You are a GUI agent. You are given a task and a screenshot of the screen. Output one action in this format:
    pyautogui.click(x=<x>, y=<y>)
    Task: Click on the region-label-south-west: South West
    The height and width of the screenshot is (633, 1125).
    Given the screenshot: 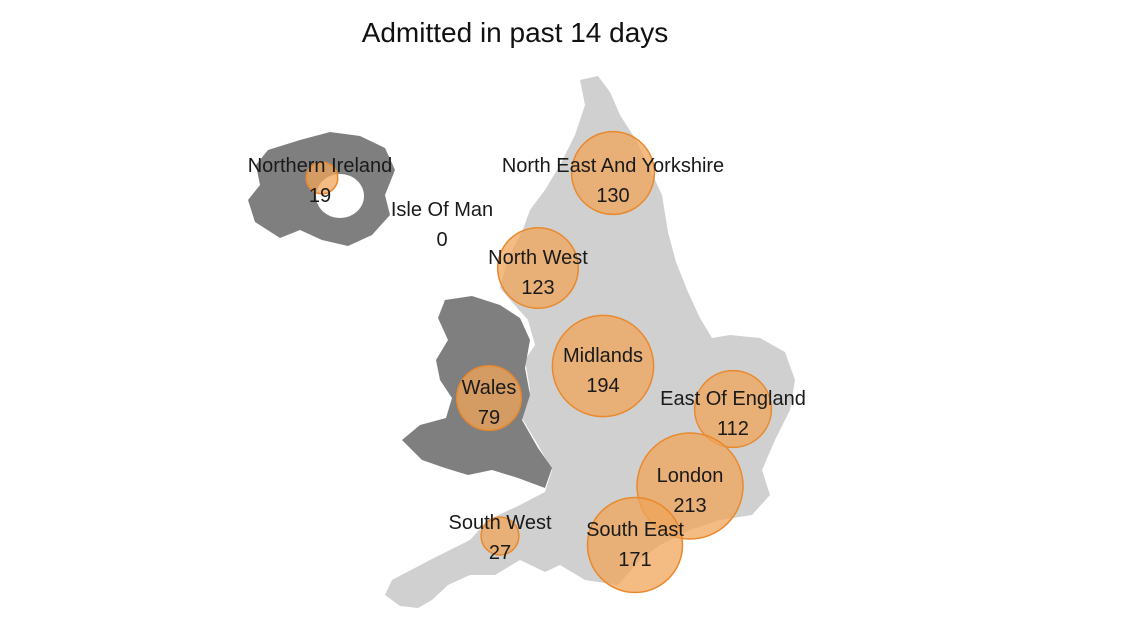 What is the action you would take?
    pyautogui.click(x=499, y=523)
    